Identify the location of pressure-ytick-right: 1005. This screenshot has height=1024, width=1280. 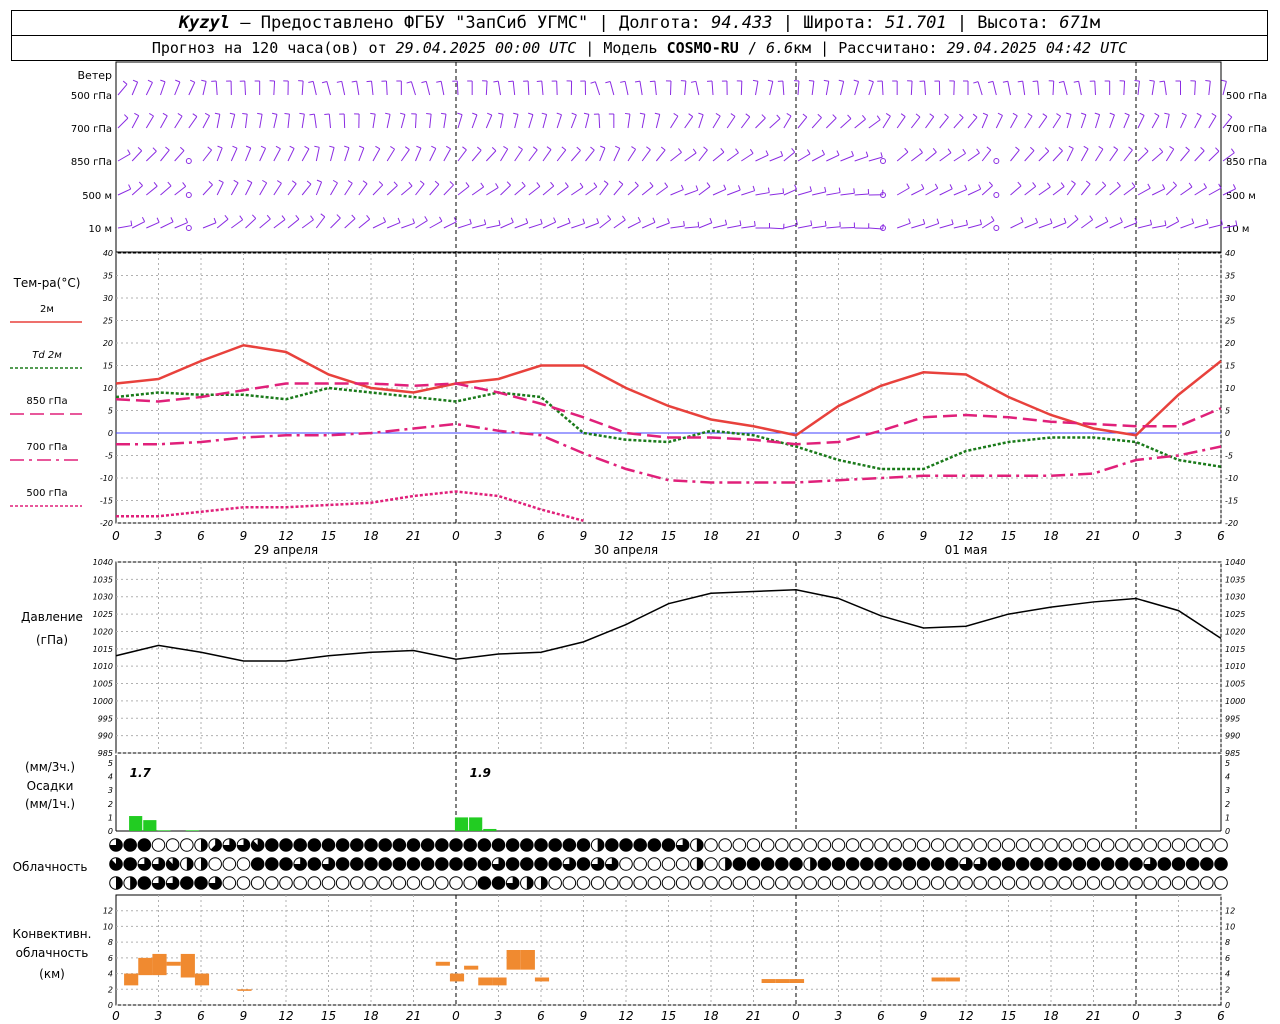
(1235, 684).